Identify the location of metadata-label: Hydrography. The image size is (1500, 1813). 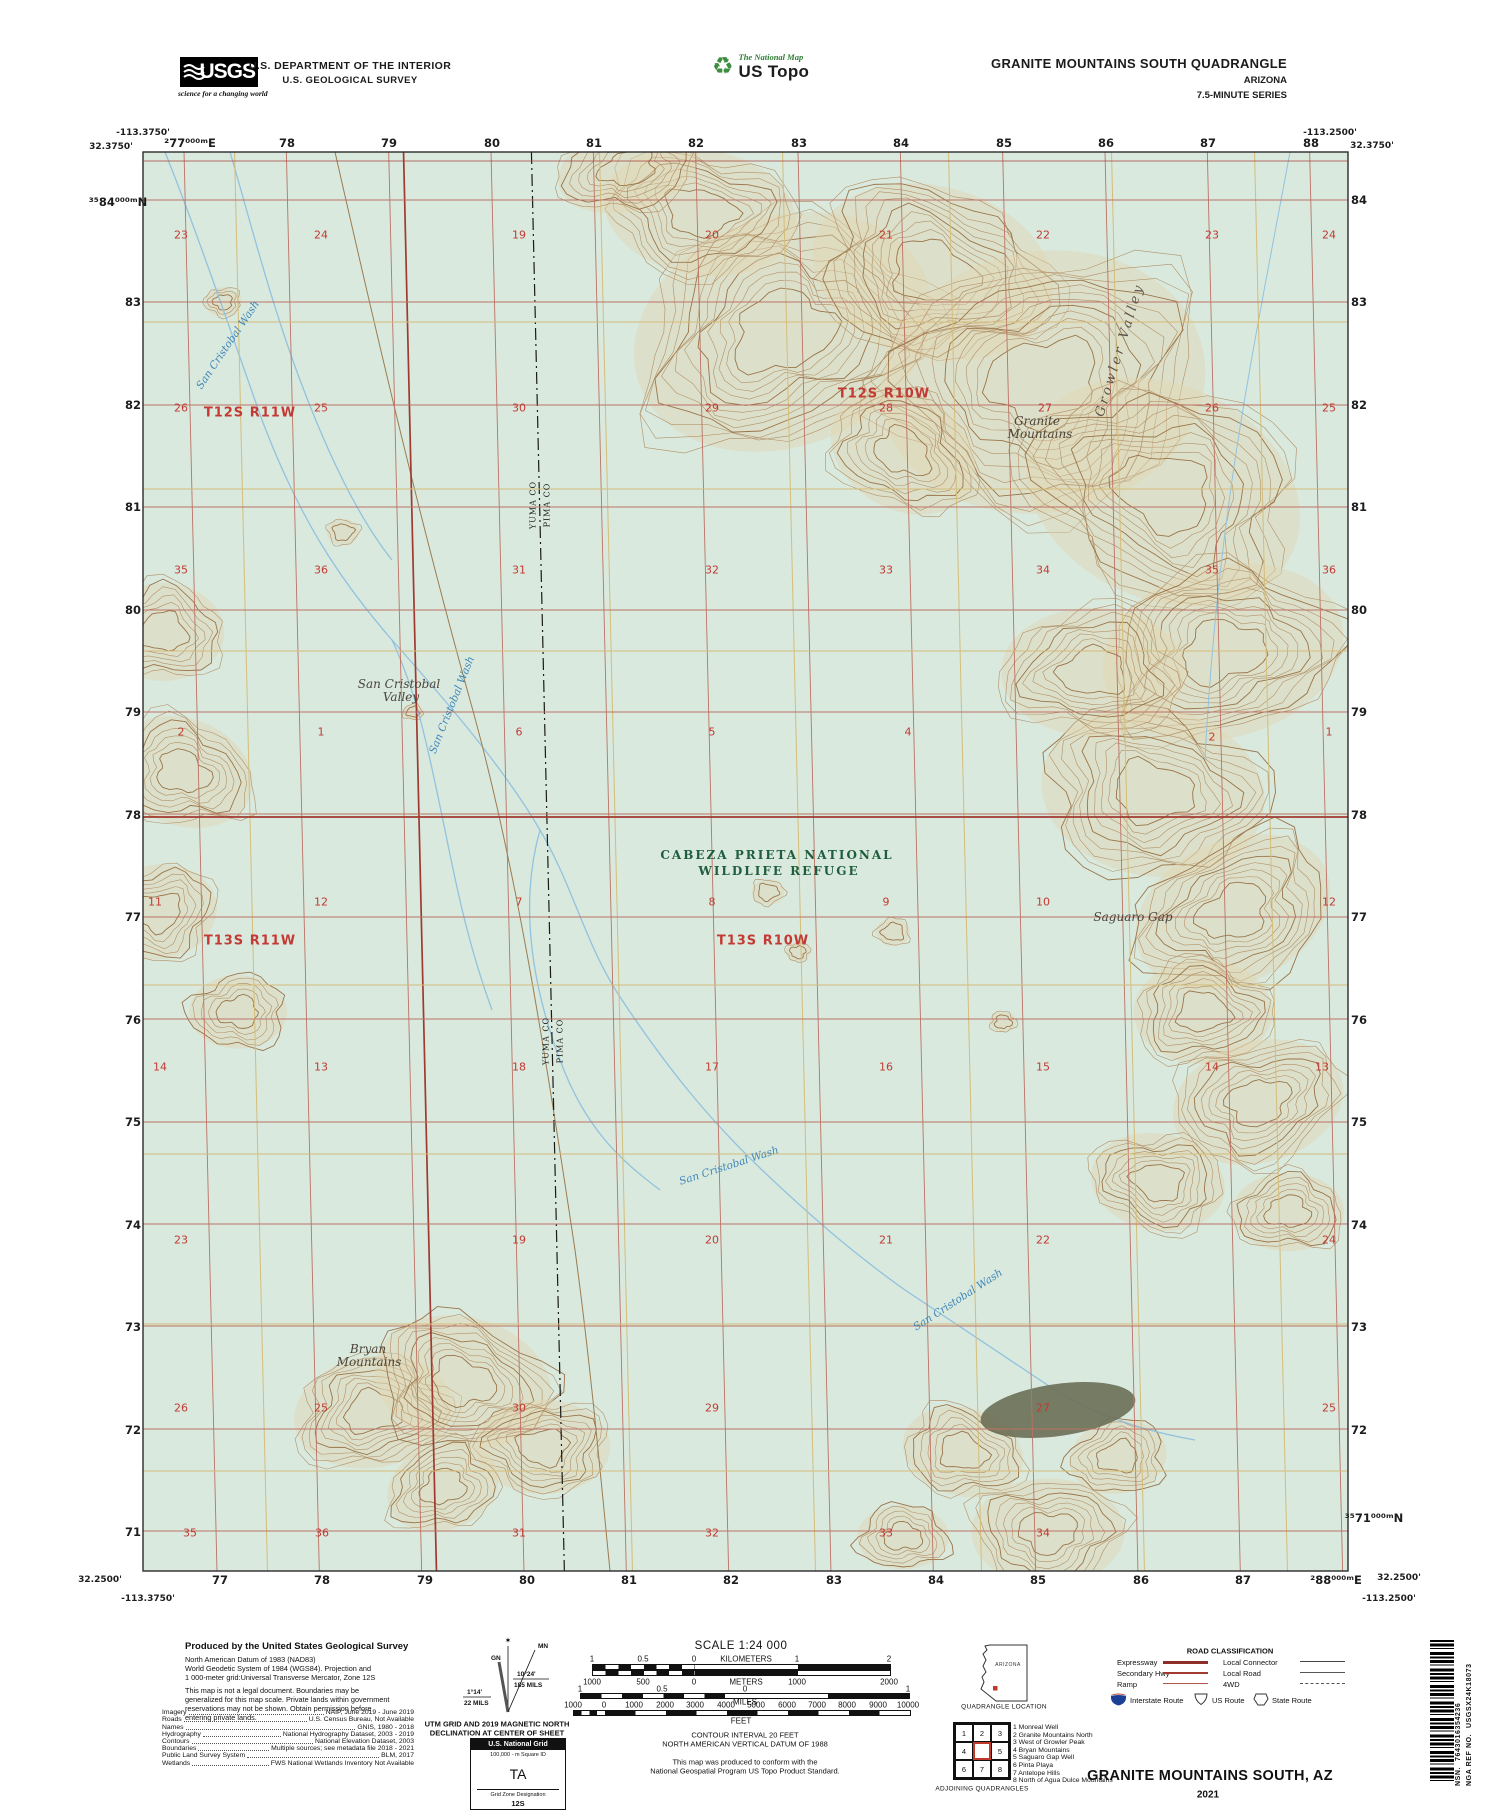
(181, 1734).